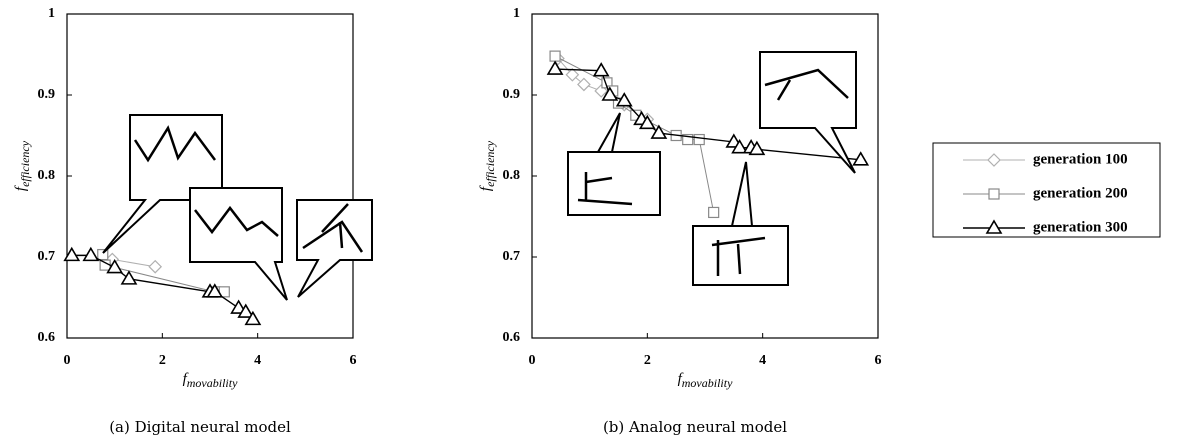 The width and height of the screenshot is (1184, 442). I want to click on caption: (b) Analog neural model, so click(695, 427).